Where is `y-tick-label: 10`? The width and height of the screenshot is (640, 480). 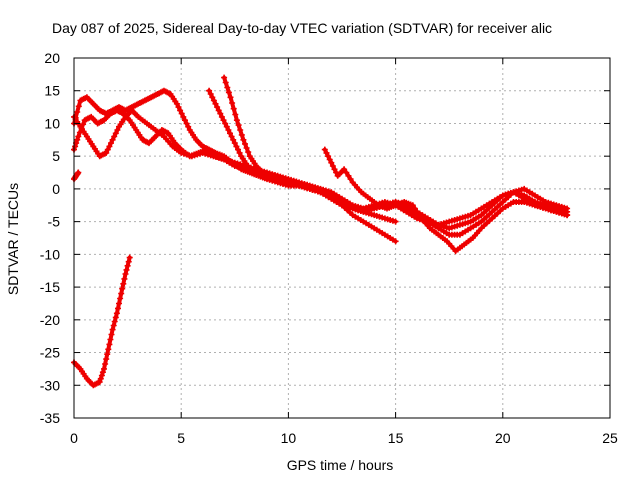 y-tick-label: 10 is located at coordinates (52, 123).